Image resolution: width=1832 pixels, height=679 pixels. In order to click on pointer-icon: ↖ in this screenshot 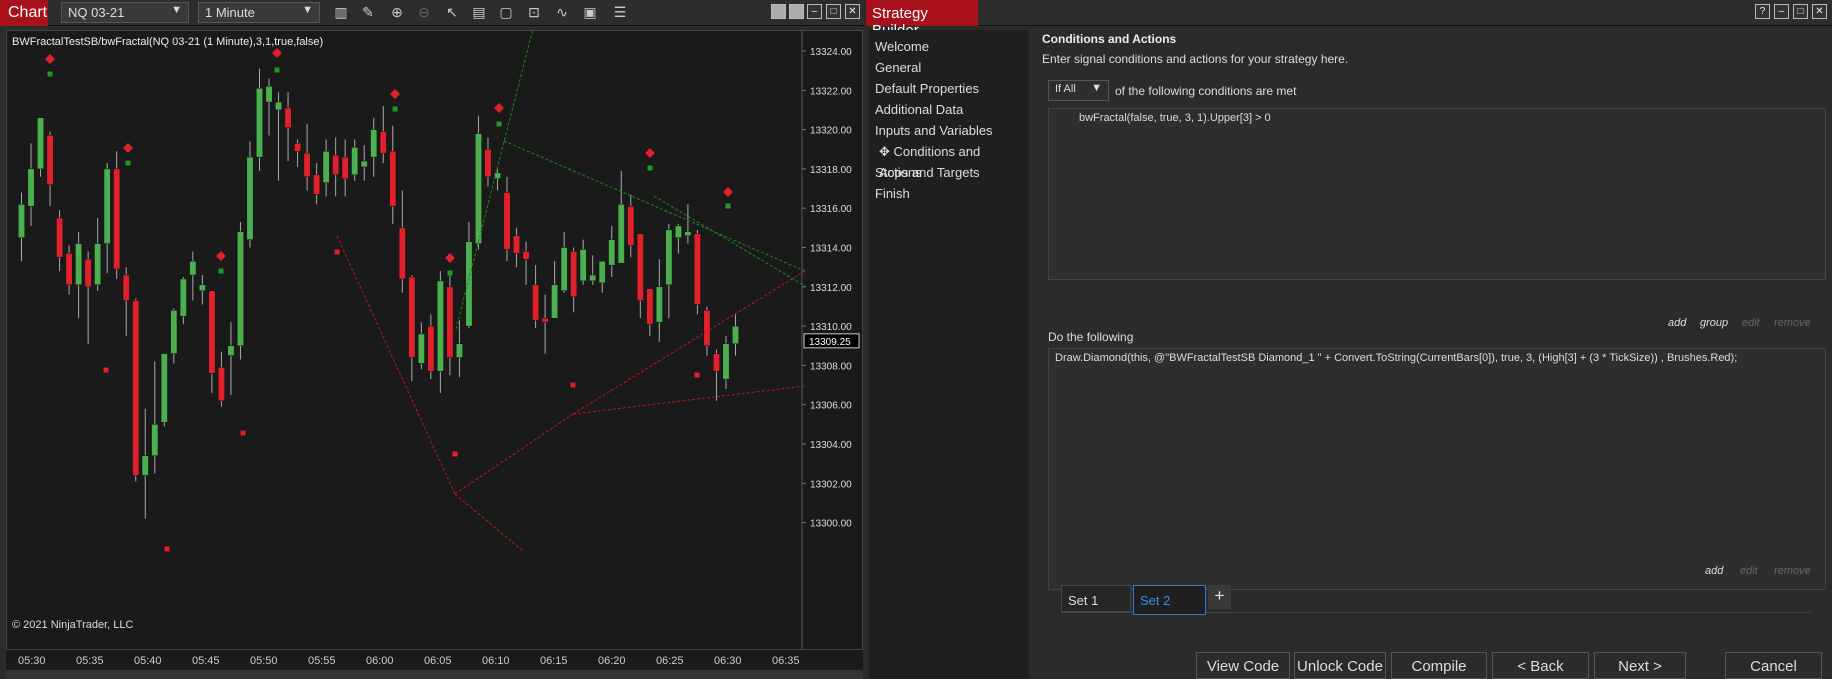, I will do `click(452, 12)`.